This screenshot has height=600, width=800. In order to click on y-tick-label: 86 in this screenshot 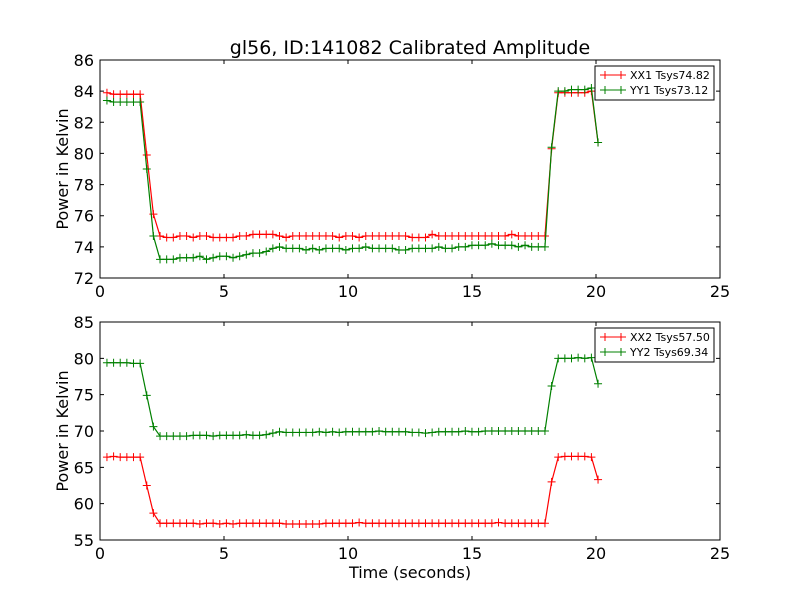, I will do `click(84, 60)`.